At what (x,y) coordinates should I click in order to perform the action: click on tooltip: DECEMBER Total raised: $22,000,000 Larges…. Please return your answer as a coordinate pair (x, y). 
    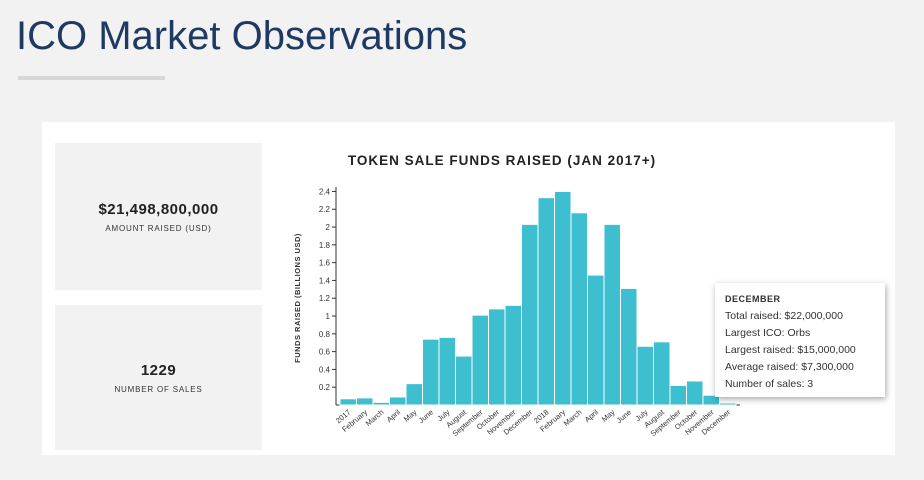
    Looking at the image, I should click on (800, 340).